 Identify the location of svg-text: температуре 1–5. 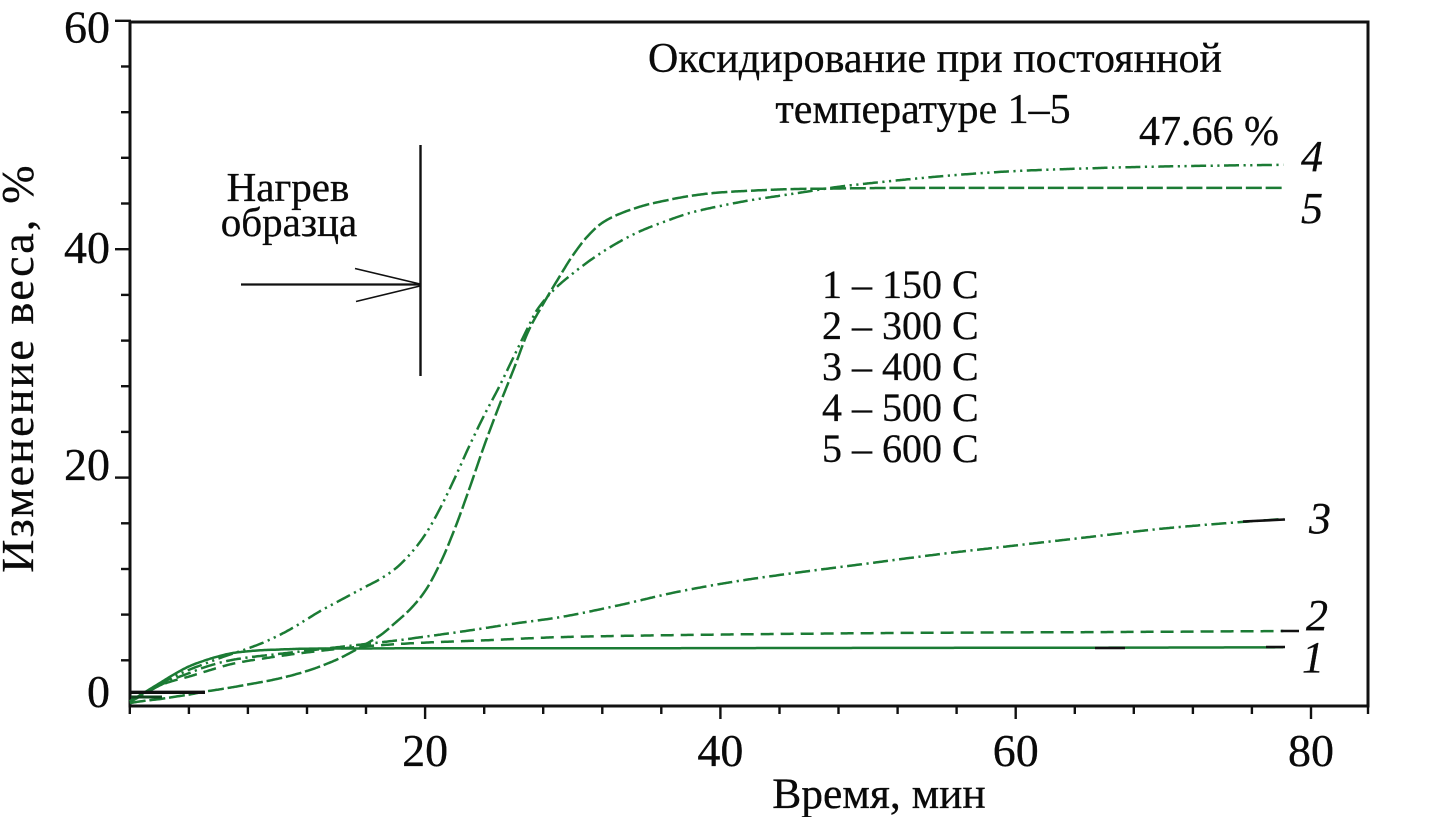
(922, 110).